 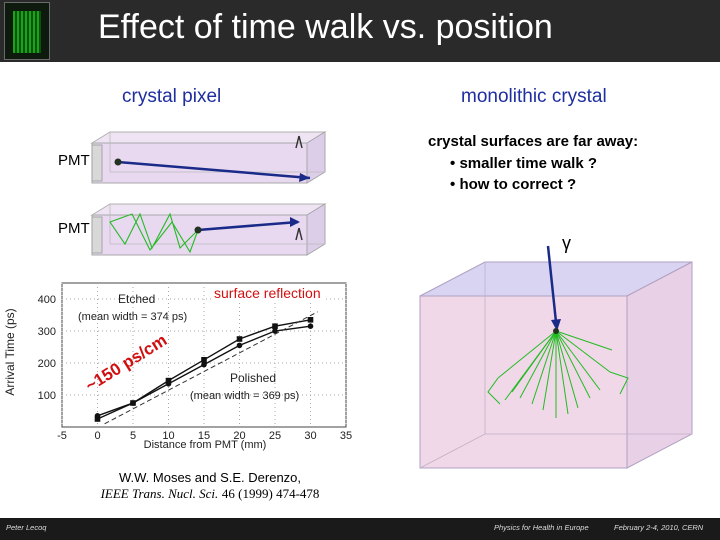 What do you see at coordinates (172, 96) in the screenshot?
I see `crystal-pixel-heading: crystal pixel` at bounding box center [172, 96].